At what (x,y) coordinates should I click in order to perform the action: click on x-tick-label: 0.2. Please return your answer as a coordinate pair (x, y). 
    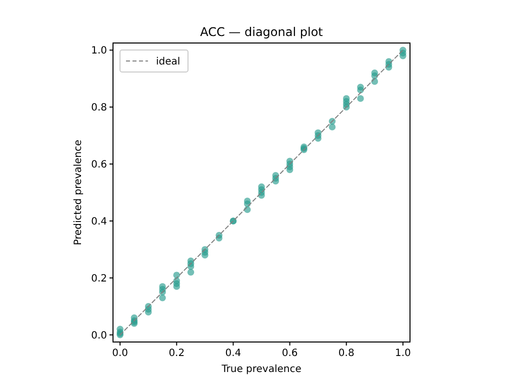
    Looking at the image, I should click on (176, 353).